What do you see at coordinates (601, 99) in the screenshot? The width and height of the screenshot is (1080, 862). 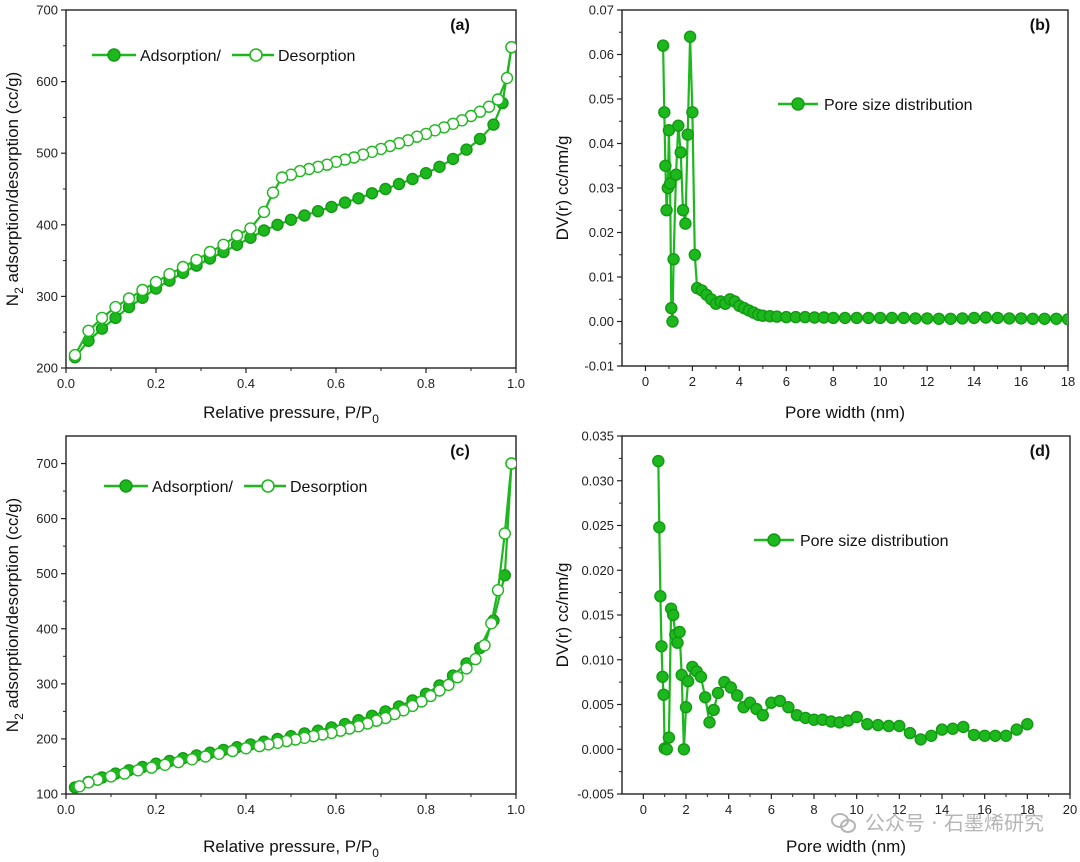 I see `y-tick-label: 0.05` at bounding box center [601, 99].